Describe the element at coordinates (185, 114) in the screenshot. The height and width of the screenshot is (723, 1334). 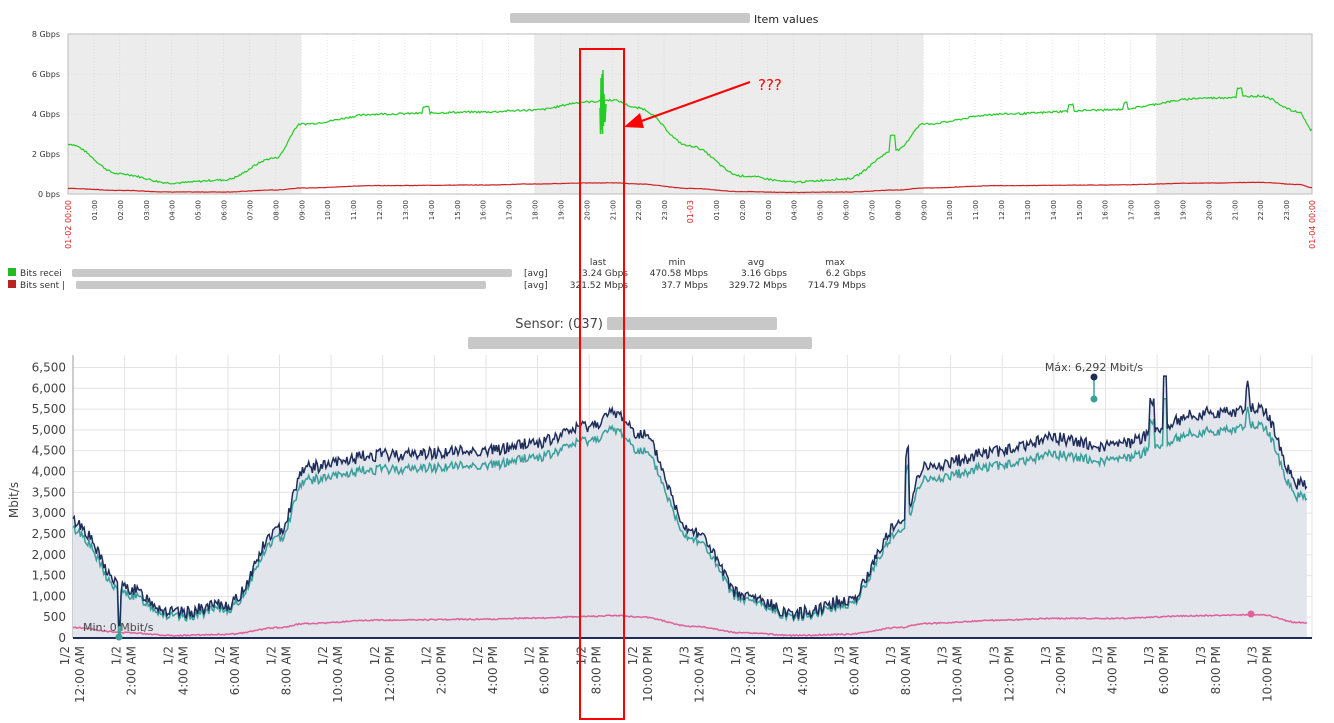
I see `top-shade-region` at that location.